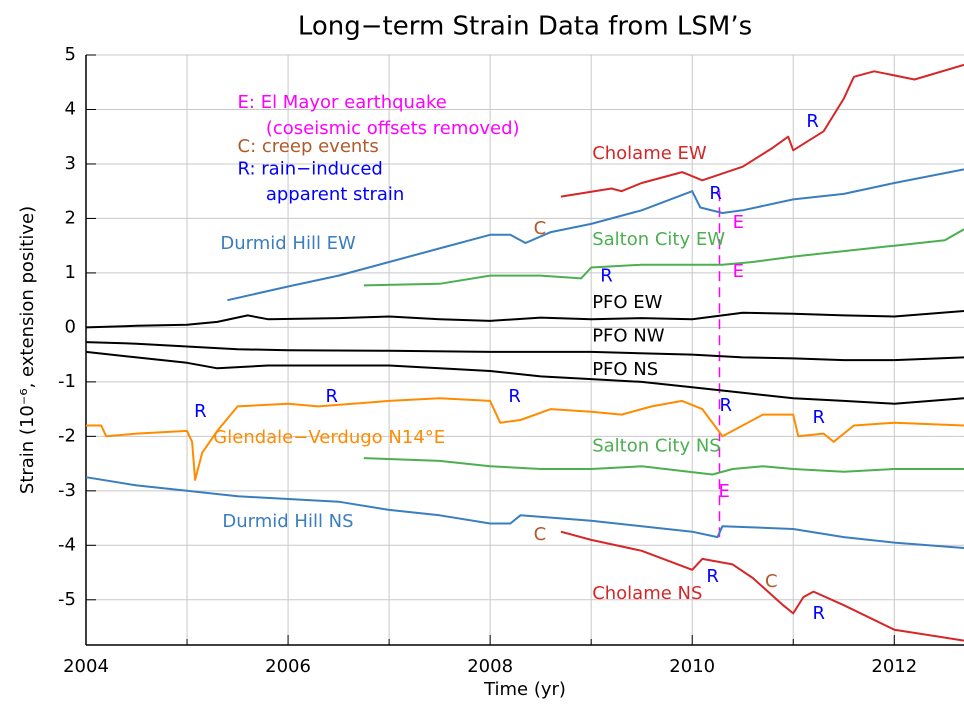 The height and width of the screenshot is (711, 964). I want to click on y-tick-label: -4, so click(67, 544).